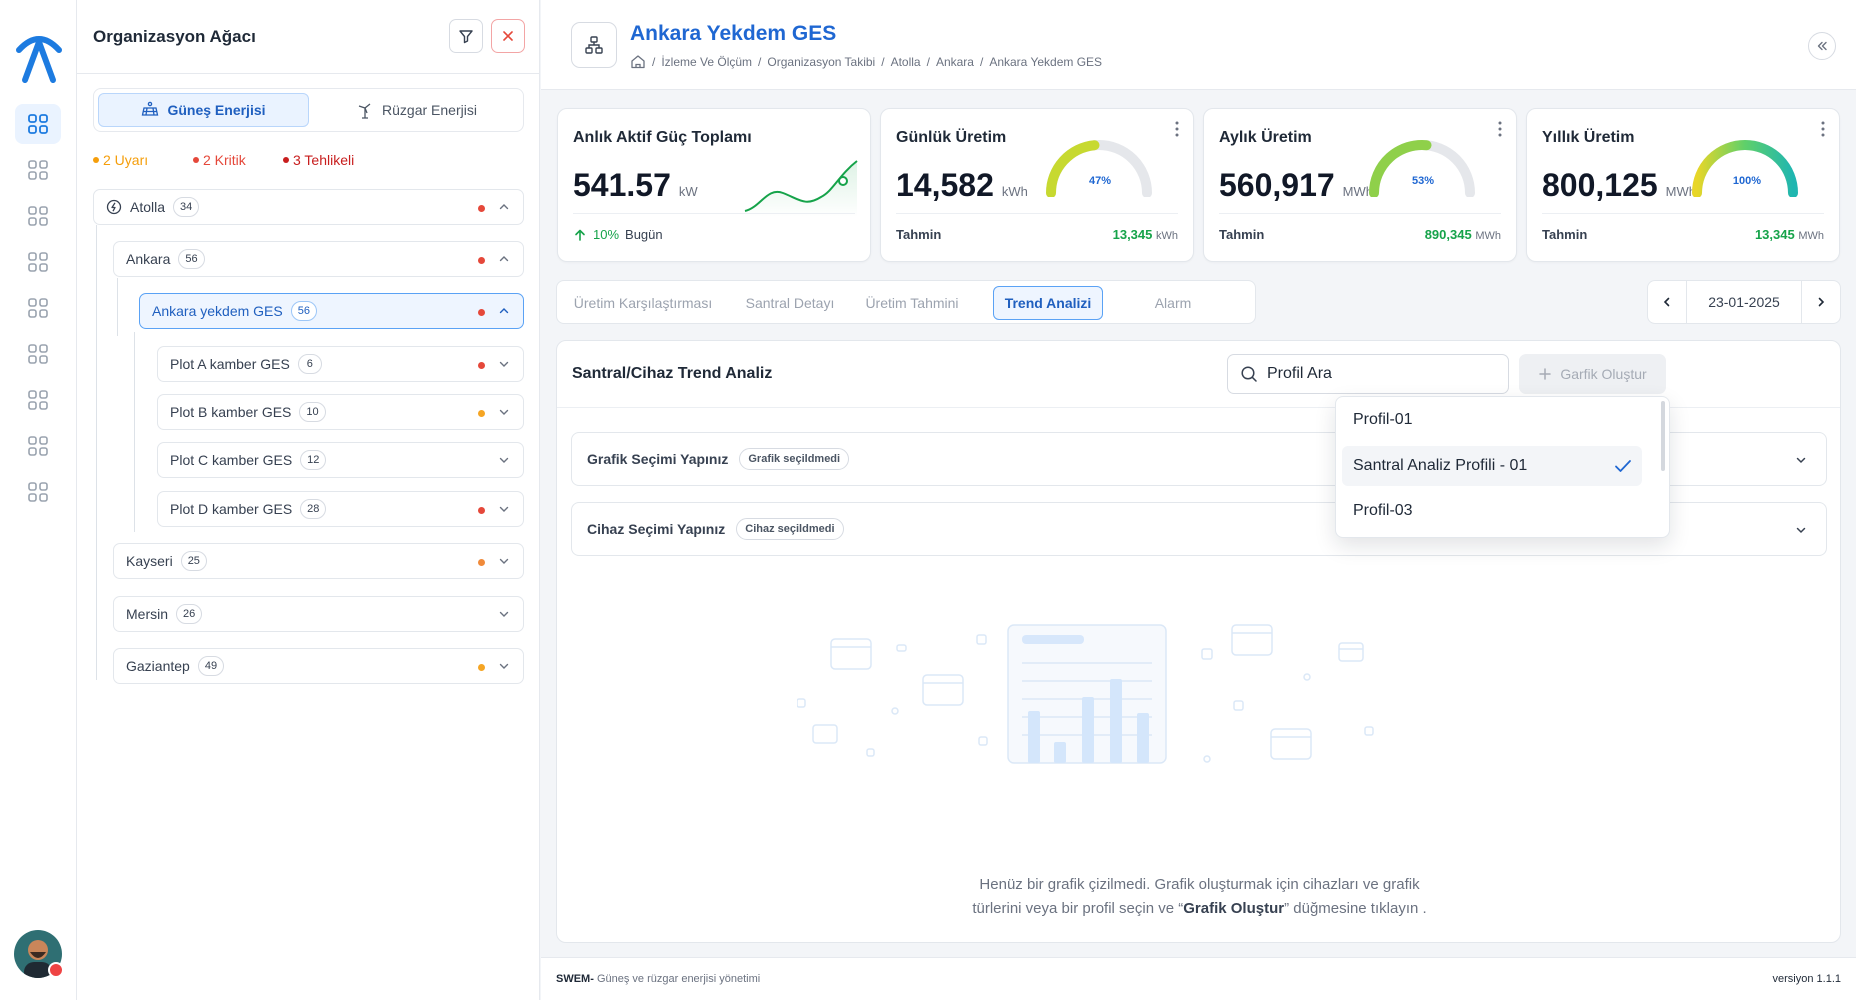 This screenshot has height=1000, width=1856. Describe the element at coordinates (219, 160) in the screenshot. I see `critical-count: 2 Kritik` at that location.